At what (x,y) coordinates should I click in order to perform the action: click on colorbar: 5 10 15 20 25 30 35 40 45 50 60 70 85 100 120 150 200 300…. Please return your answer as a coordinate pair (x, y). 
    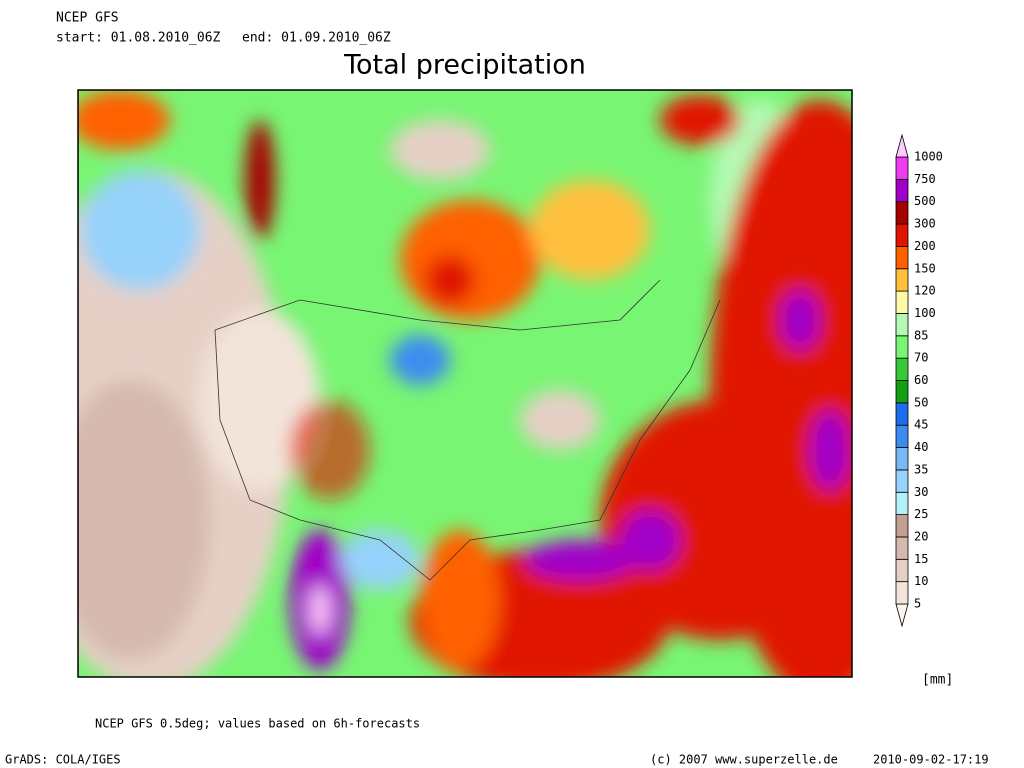
    Looking at the image, I should click on (919, 380).